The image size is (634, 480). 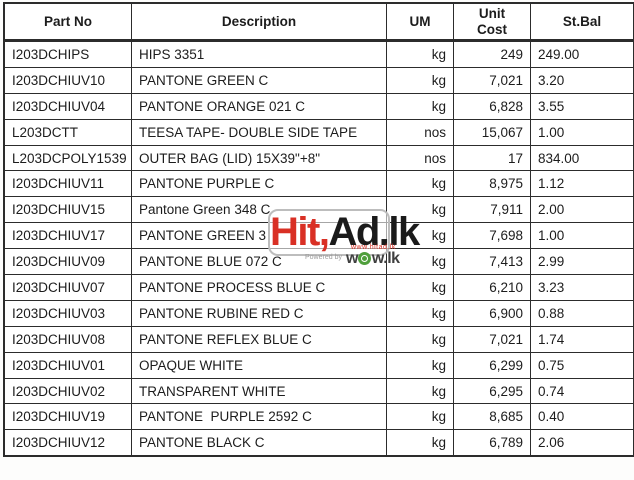 What do you see at coordinates (67, 54) in the screenshot?
I see `cell-part_no: I203DCHIPS` at bounding box center [67, 54].